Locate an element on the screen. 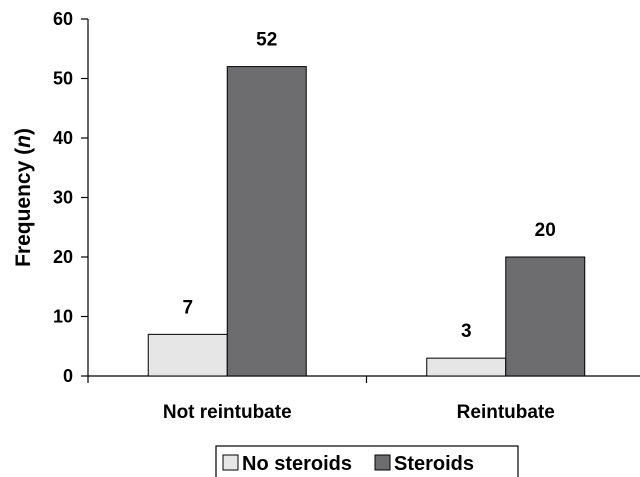  legend-label: No steroids is located at coordinates (297, 464).